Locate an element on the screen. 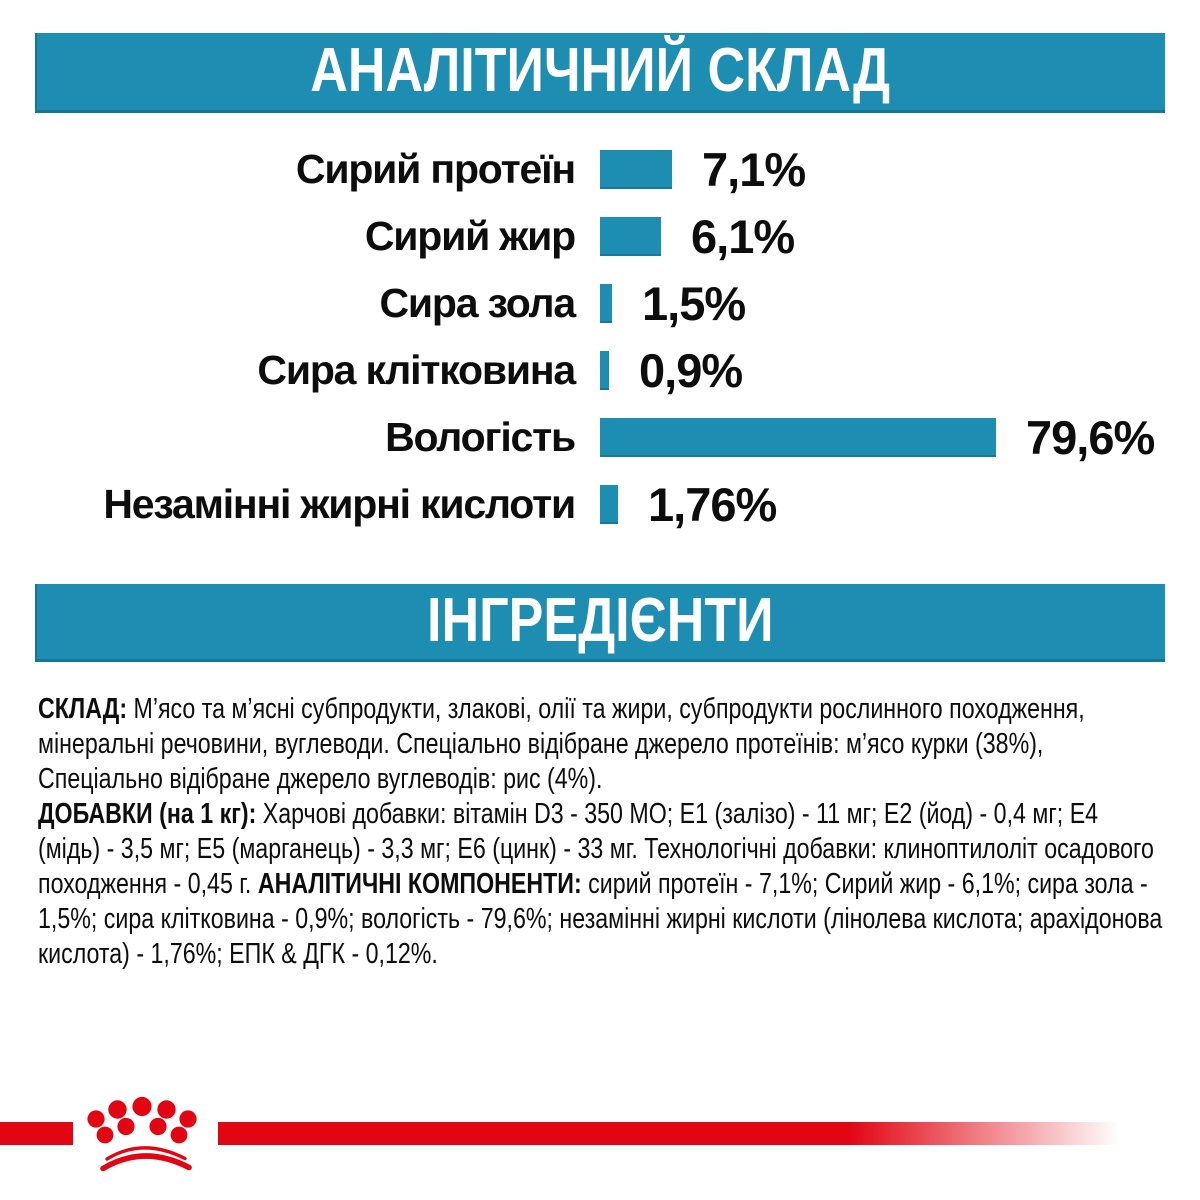 The image size is (1200, 1200). royal-canin-crown-icon is located at coordinates (142, 1134).